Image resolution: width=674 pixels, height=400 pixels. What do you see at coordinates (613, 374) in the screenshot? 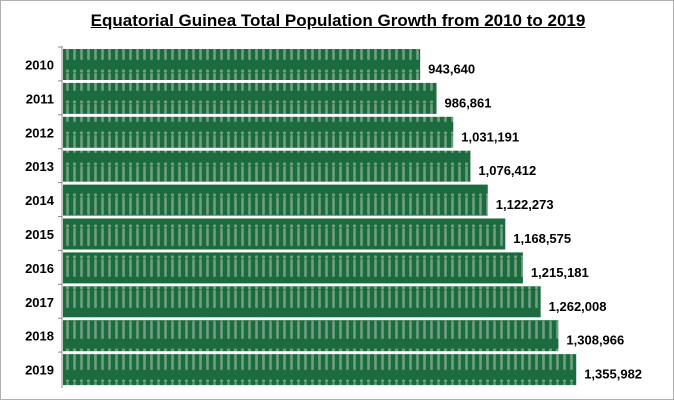
I see `data-label: 1,355,982` at bounding box center [613, 374].